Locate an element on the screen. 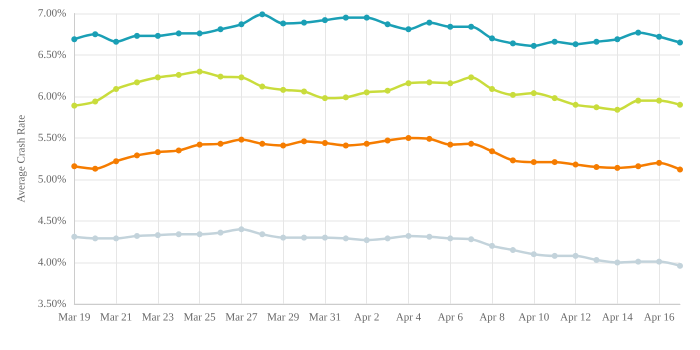 This screenshot has height=350, width=700. x-tick-label: Apr 4 is located at coordinates (409, 318).